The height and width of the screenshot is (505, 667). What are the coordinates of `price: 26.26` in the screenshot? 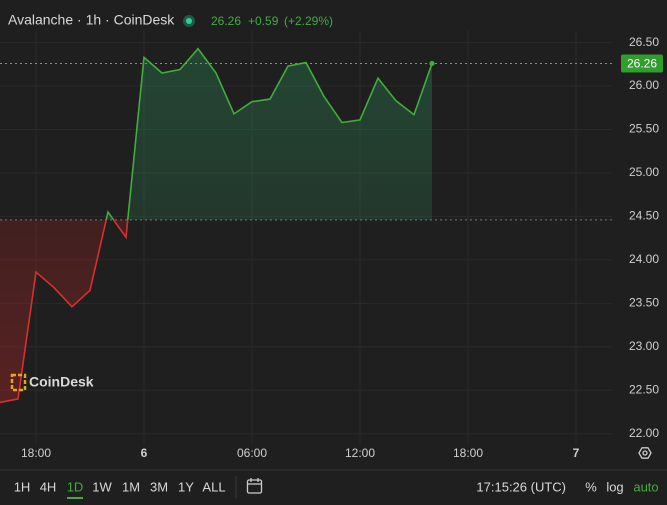 It's located at (226, 21).